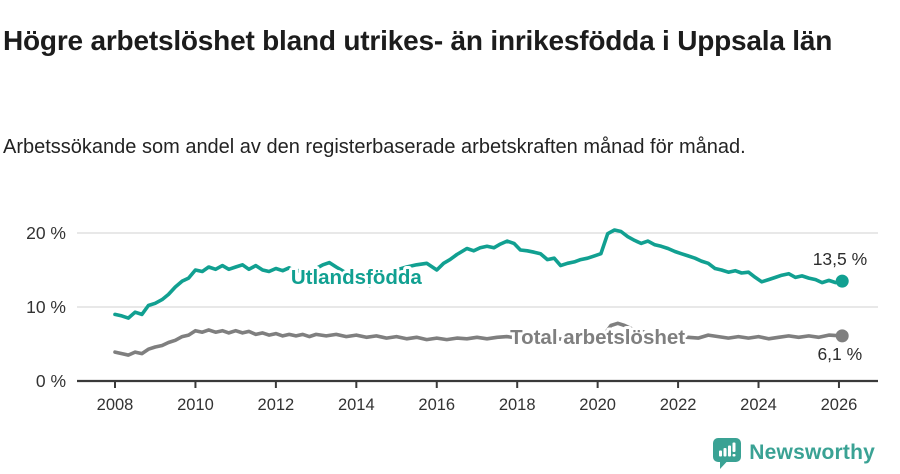 This screenshot has width=900, height=474. I want to click on y-tick-label: 10 %, so click(46, 307).